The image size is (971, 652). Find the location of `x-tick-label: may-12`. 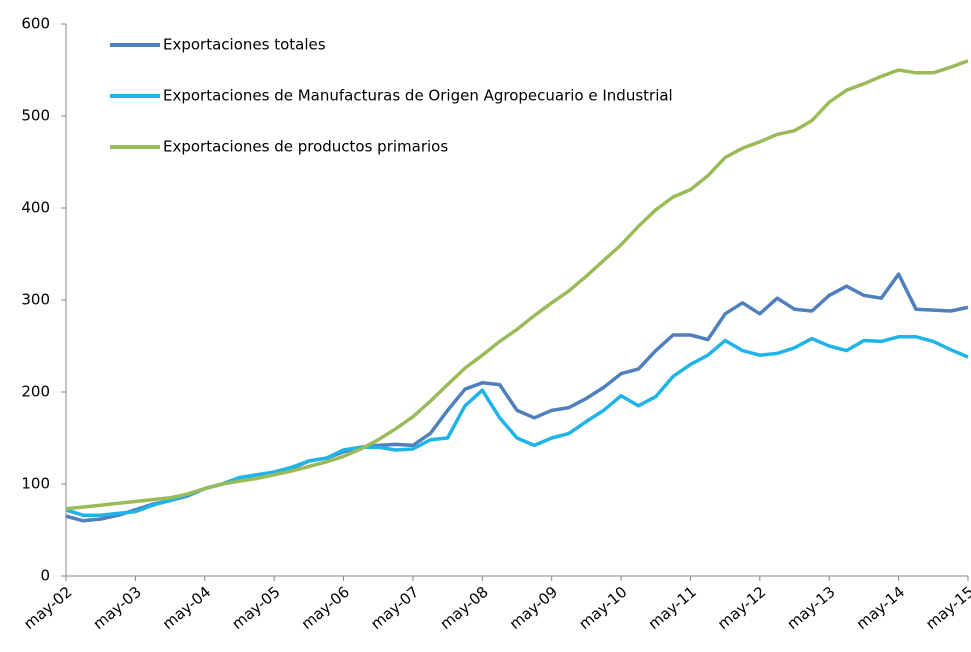

x-tick-label: may-12 is located at coordinates (741, 608).